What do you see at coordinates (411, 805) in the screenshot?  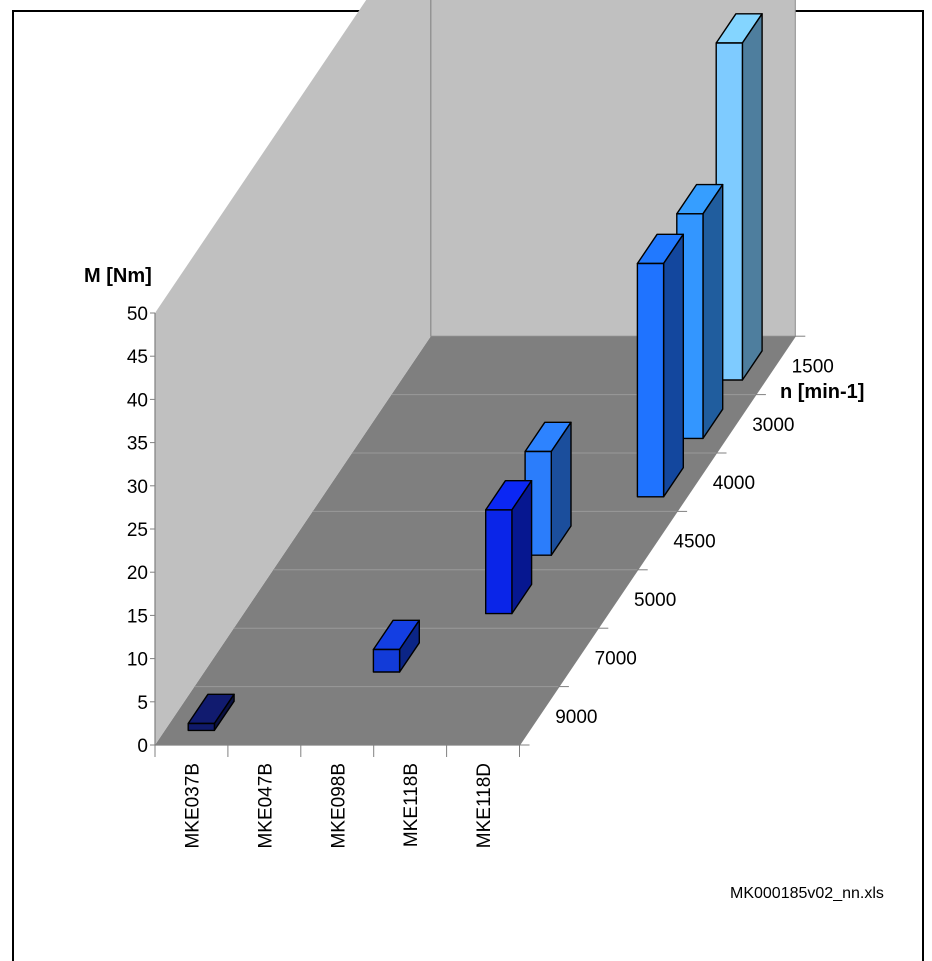 I see `x-tick-label: MKE118B` at bounding box center [411, 805].